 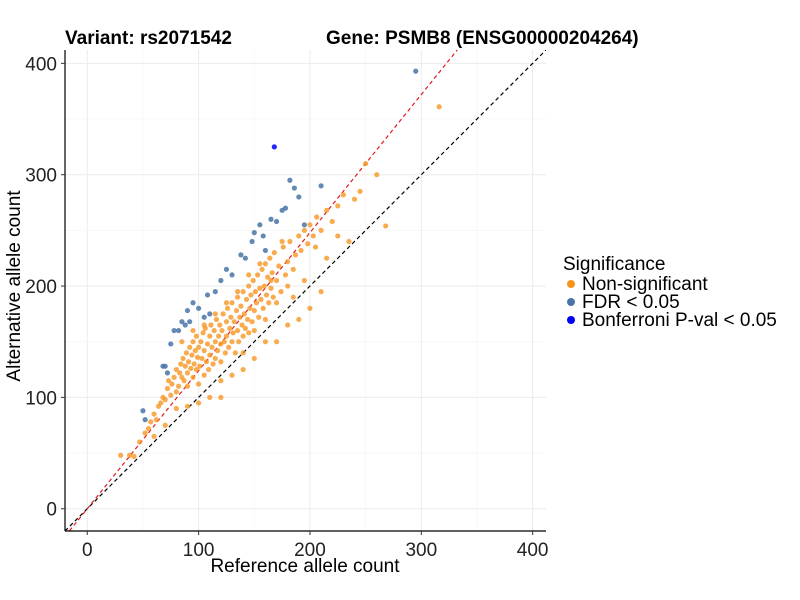 I want to click on legend-label: Bonferroni P-val < 0.05, so click(x=679, y=320).